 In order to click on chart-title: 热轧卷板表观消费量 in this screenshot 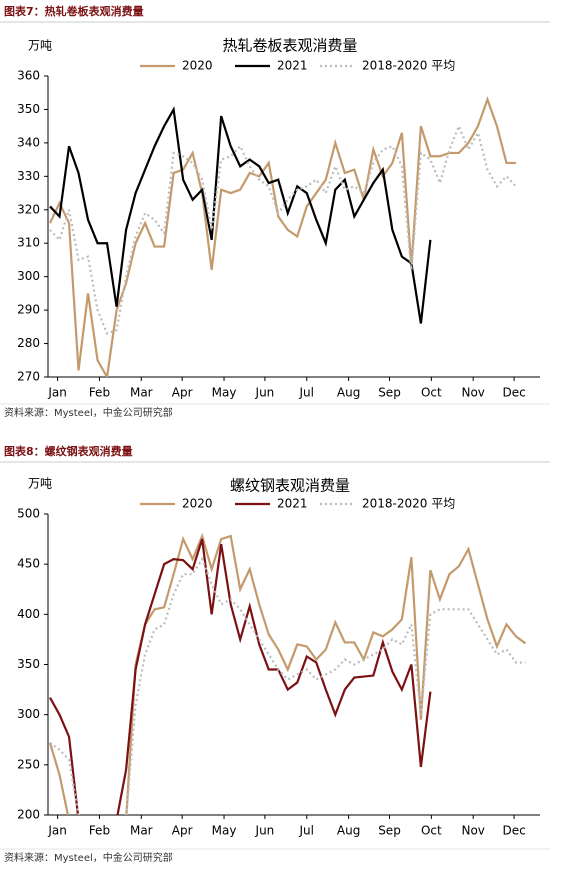, I will do `click(289, 46)`.